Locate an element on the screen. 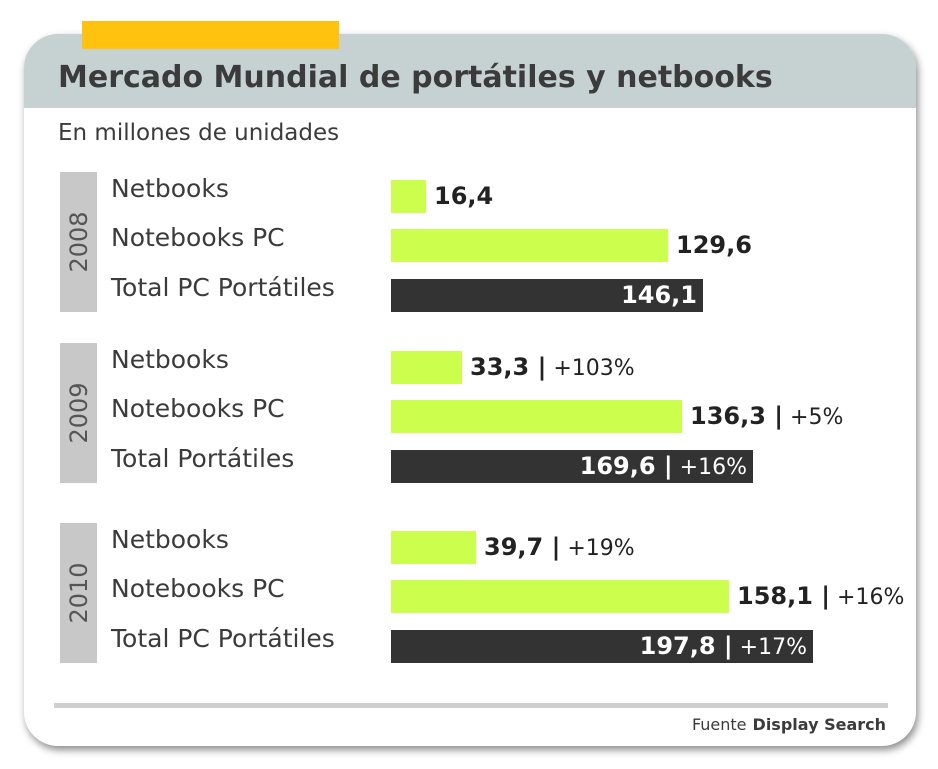 The image size is (938, 769). year-tab: 2009 is located at coordinates (78, 413).